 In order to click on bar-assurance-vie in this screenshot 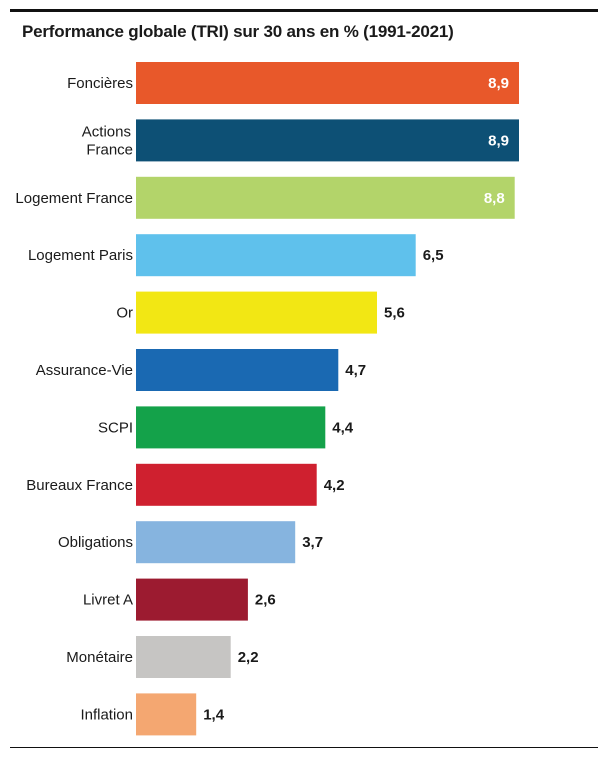, I will do `click(237, 370)`.